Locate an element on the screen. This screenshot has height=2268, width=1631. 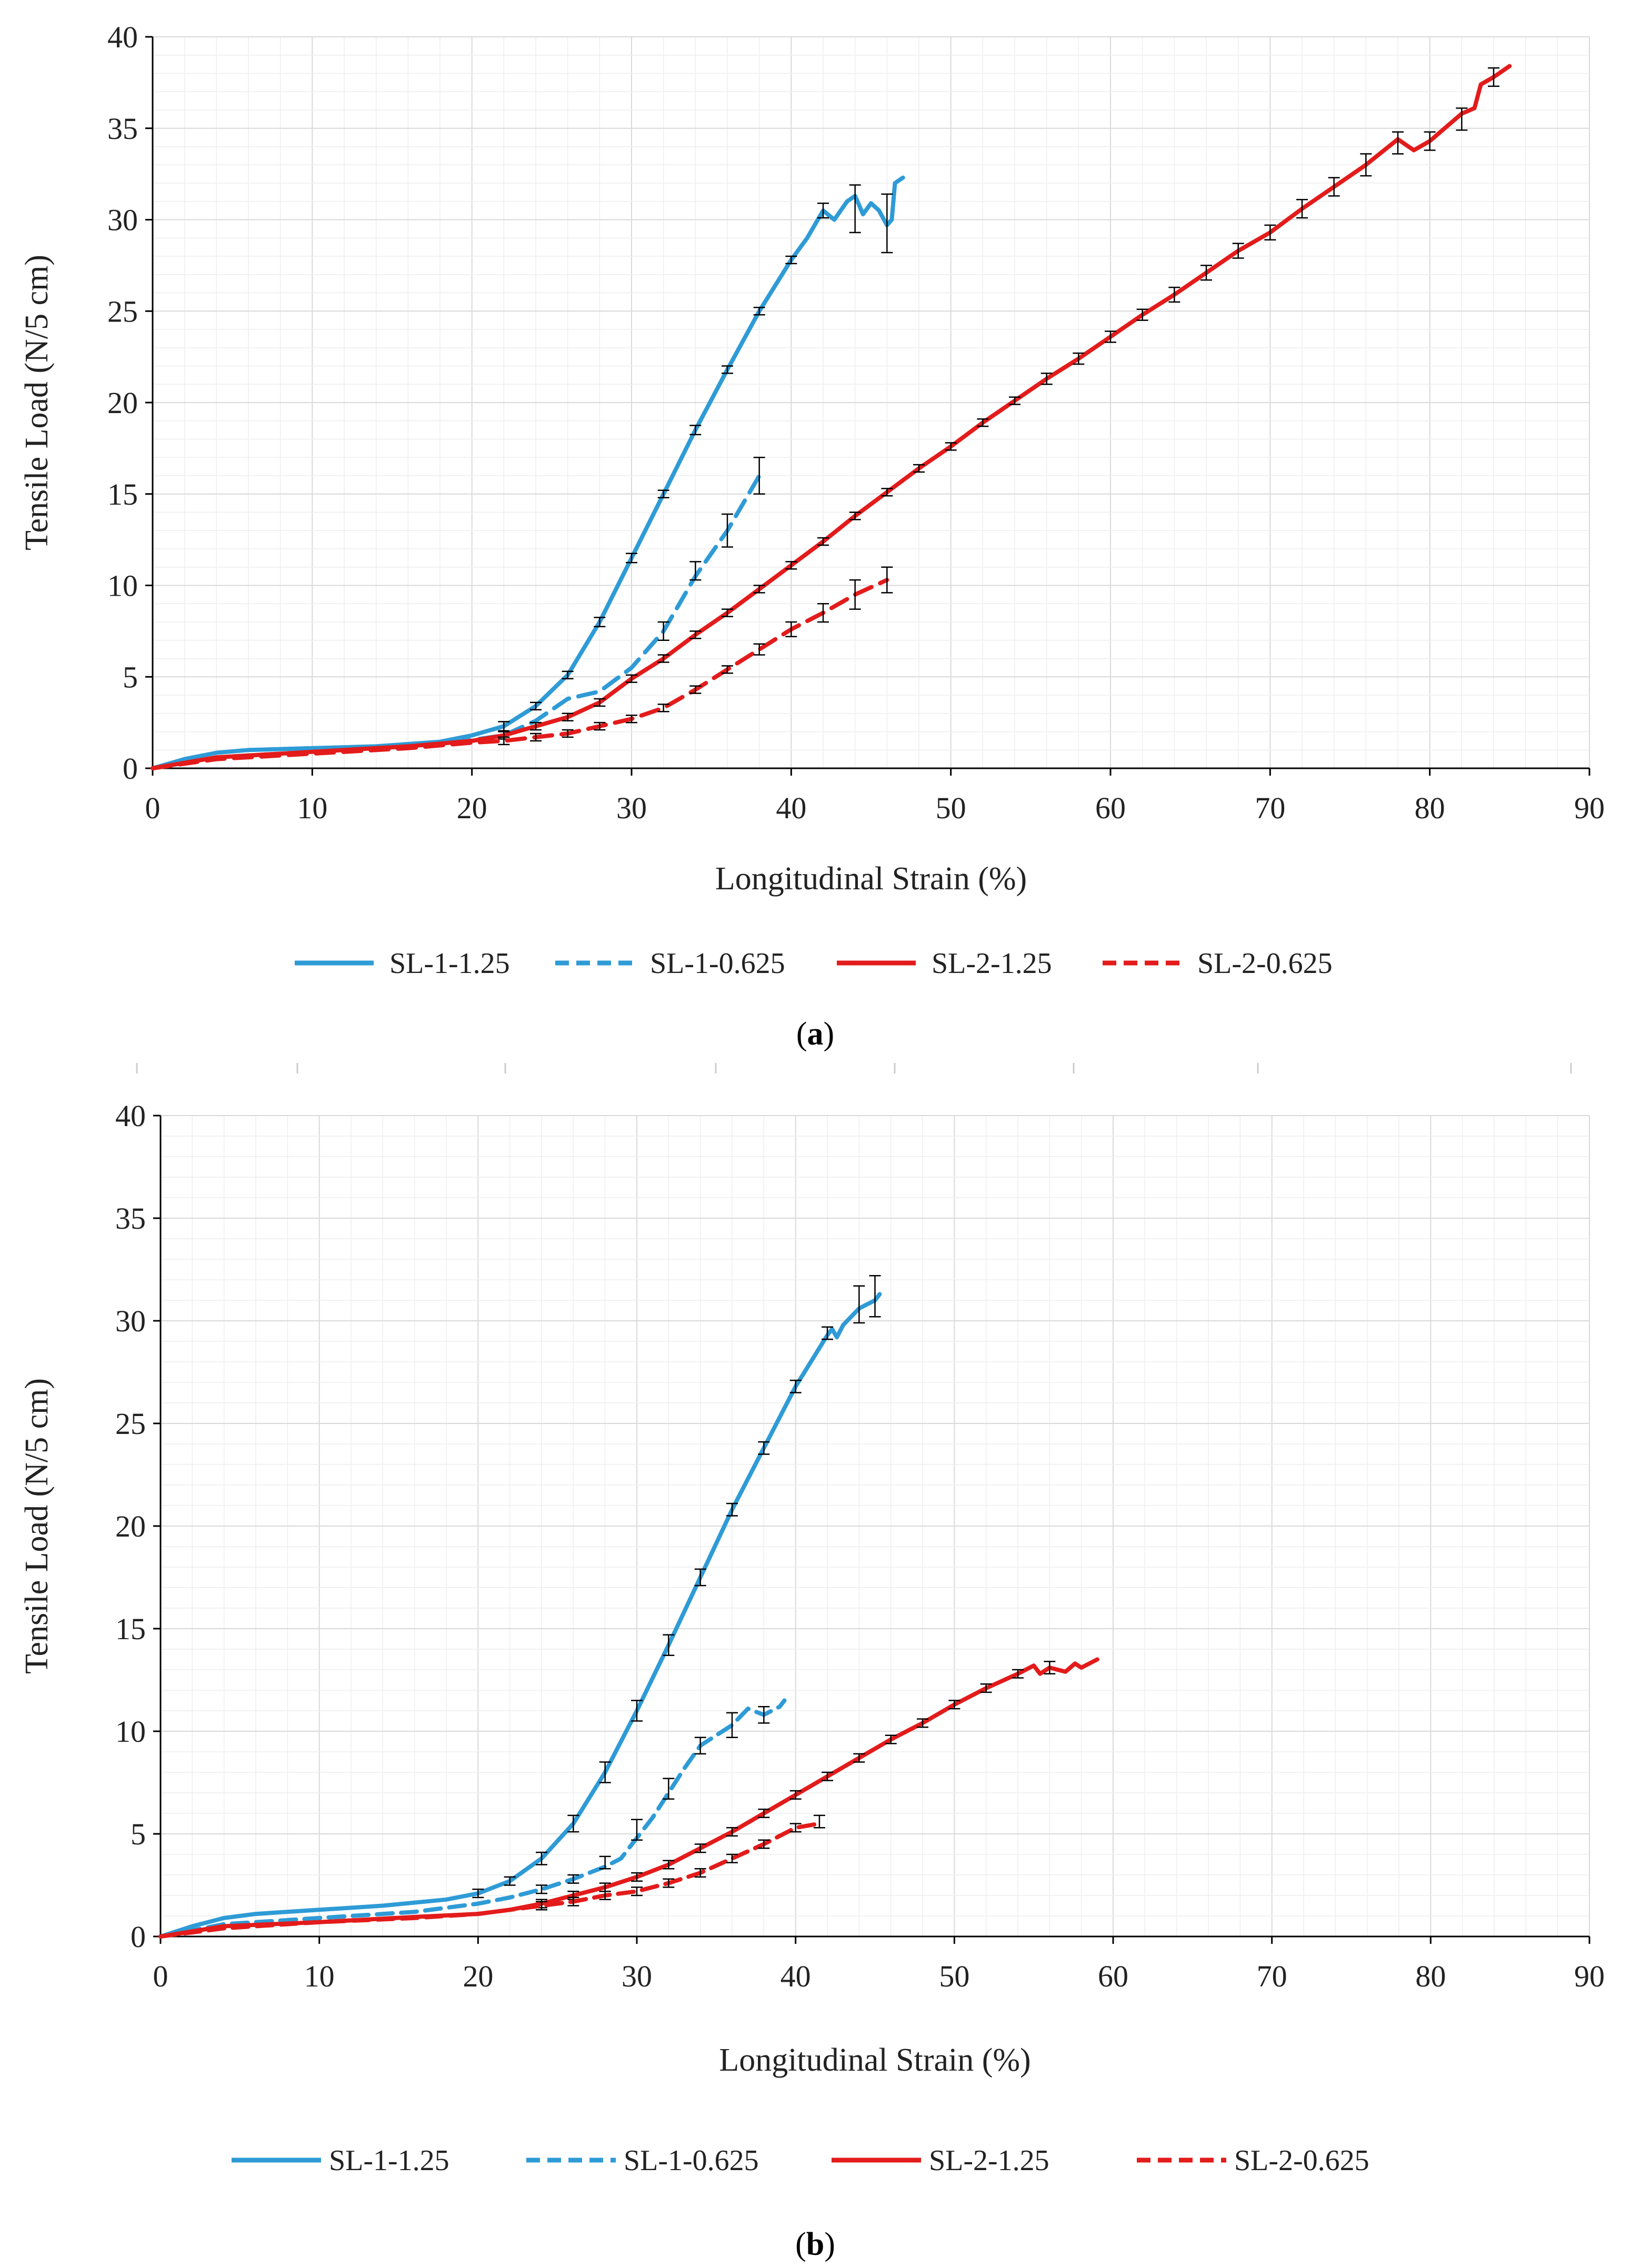
legend-label: SL-2-0.625 is located at coordinates (1265, 963).